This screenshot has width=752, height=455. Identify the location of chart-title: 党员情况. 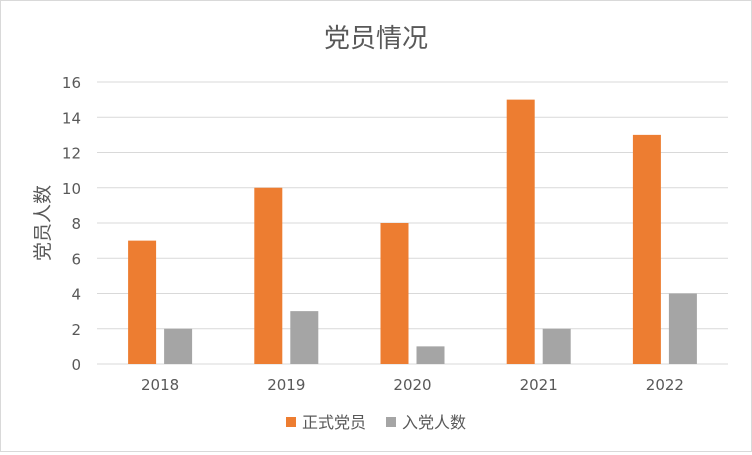
(376, 39).